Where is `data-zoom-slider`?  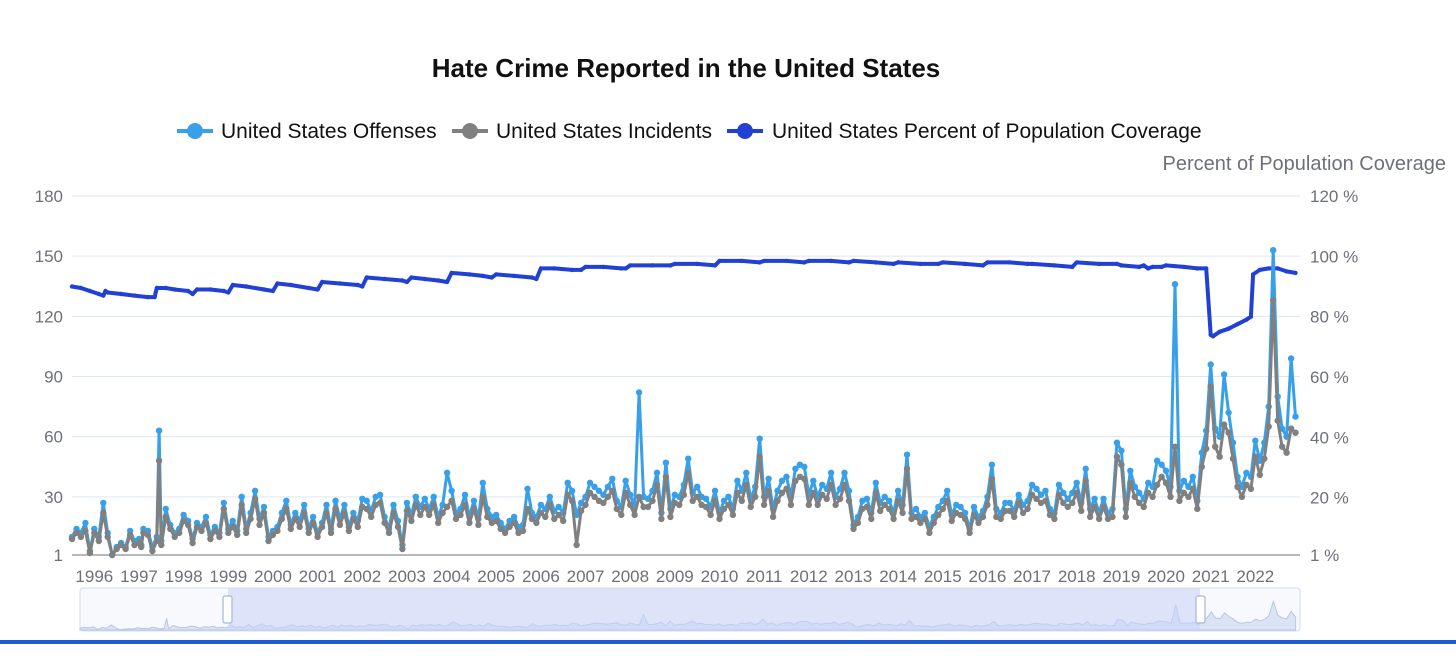
data-zoom-slider is located at coordinates (690, 609).